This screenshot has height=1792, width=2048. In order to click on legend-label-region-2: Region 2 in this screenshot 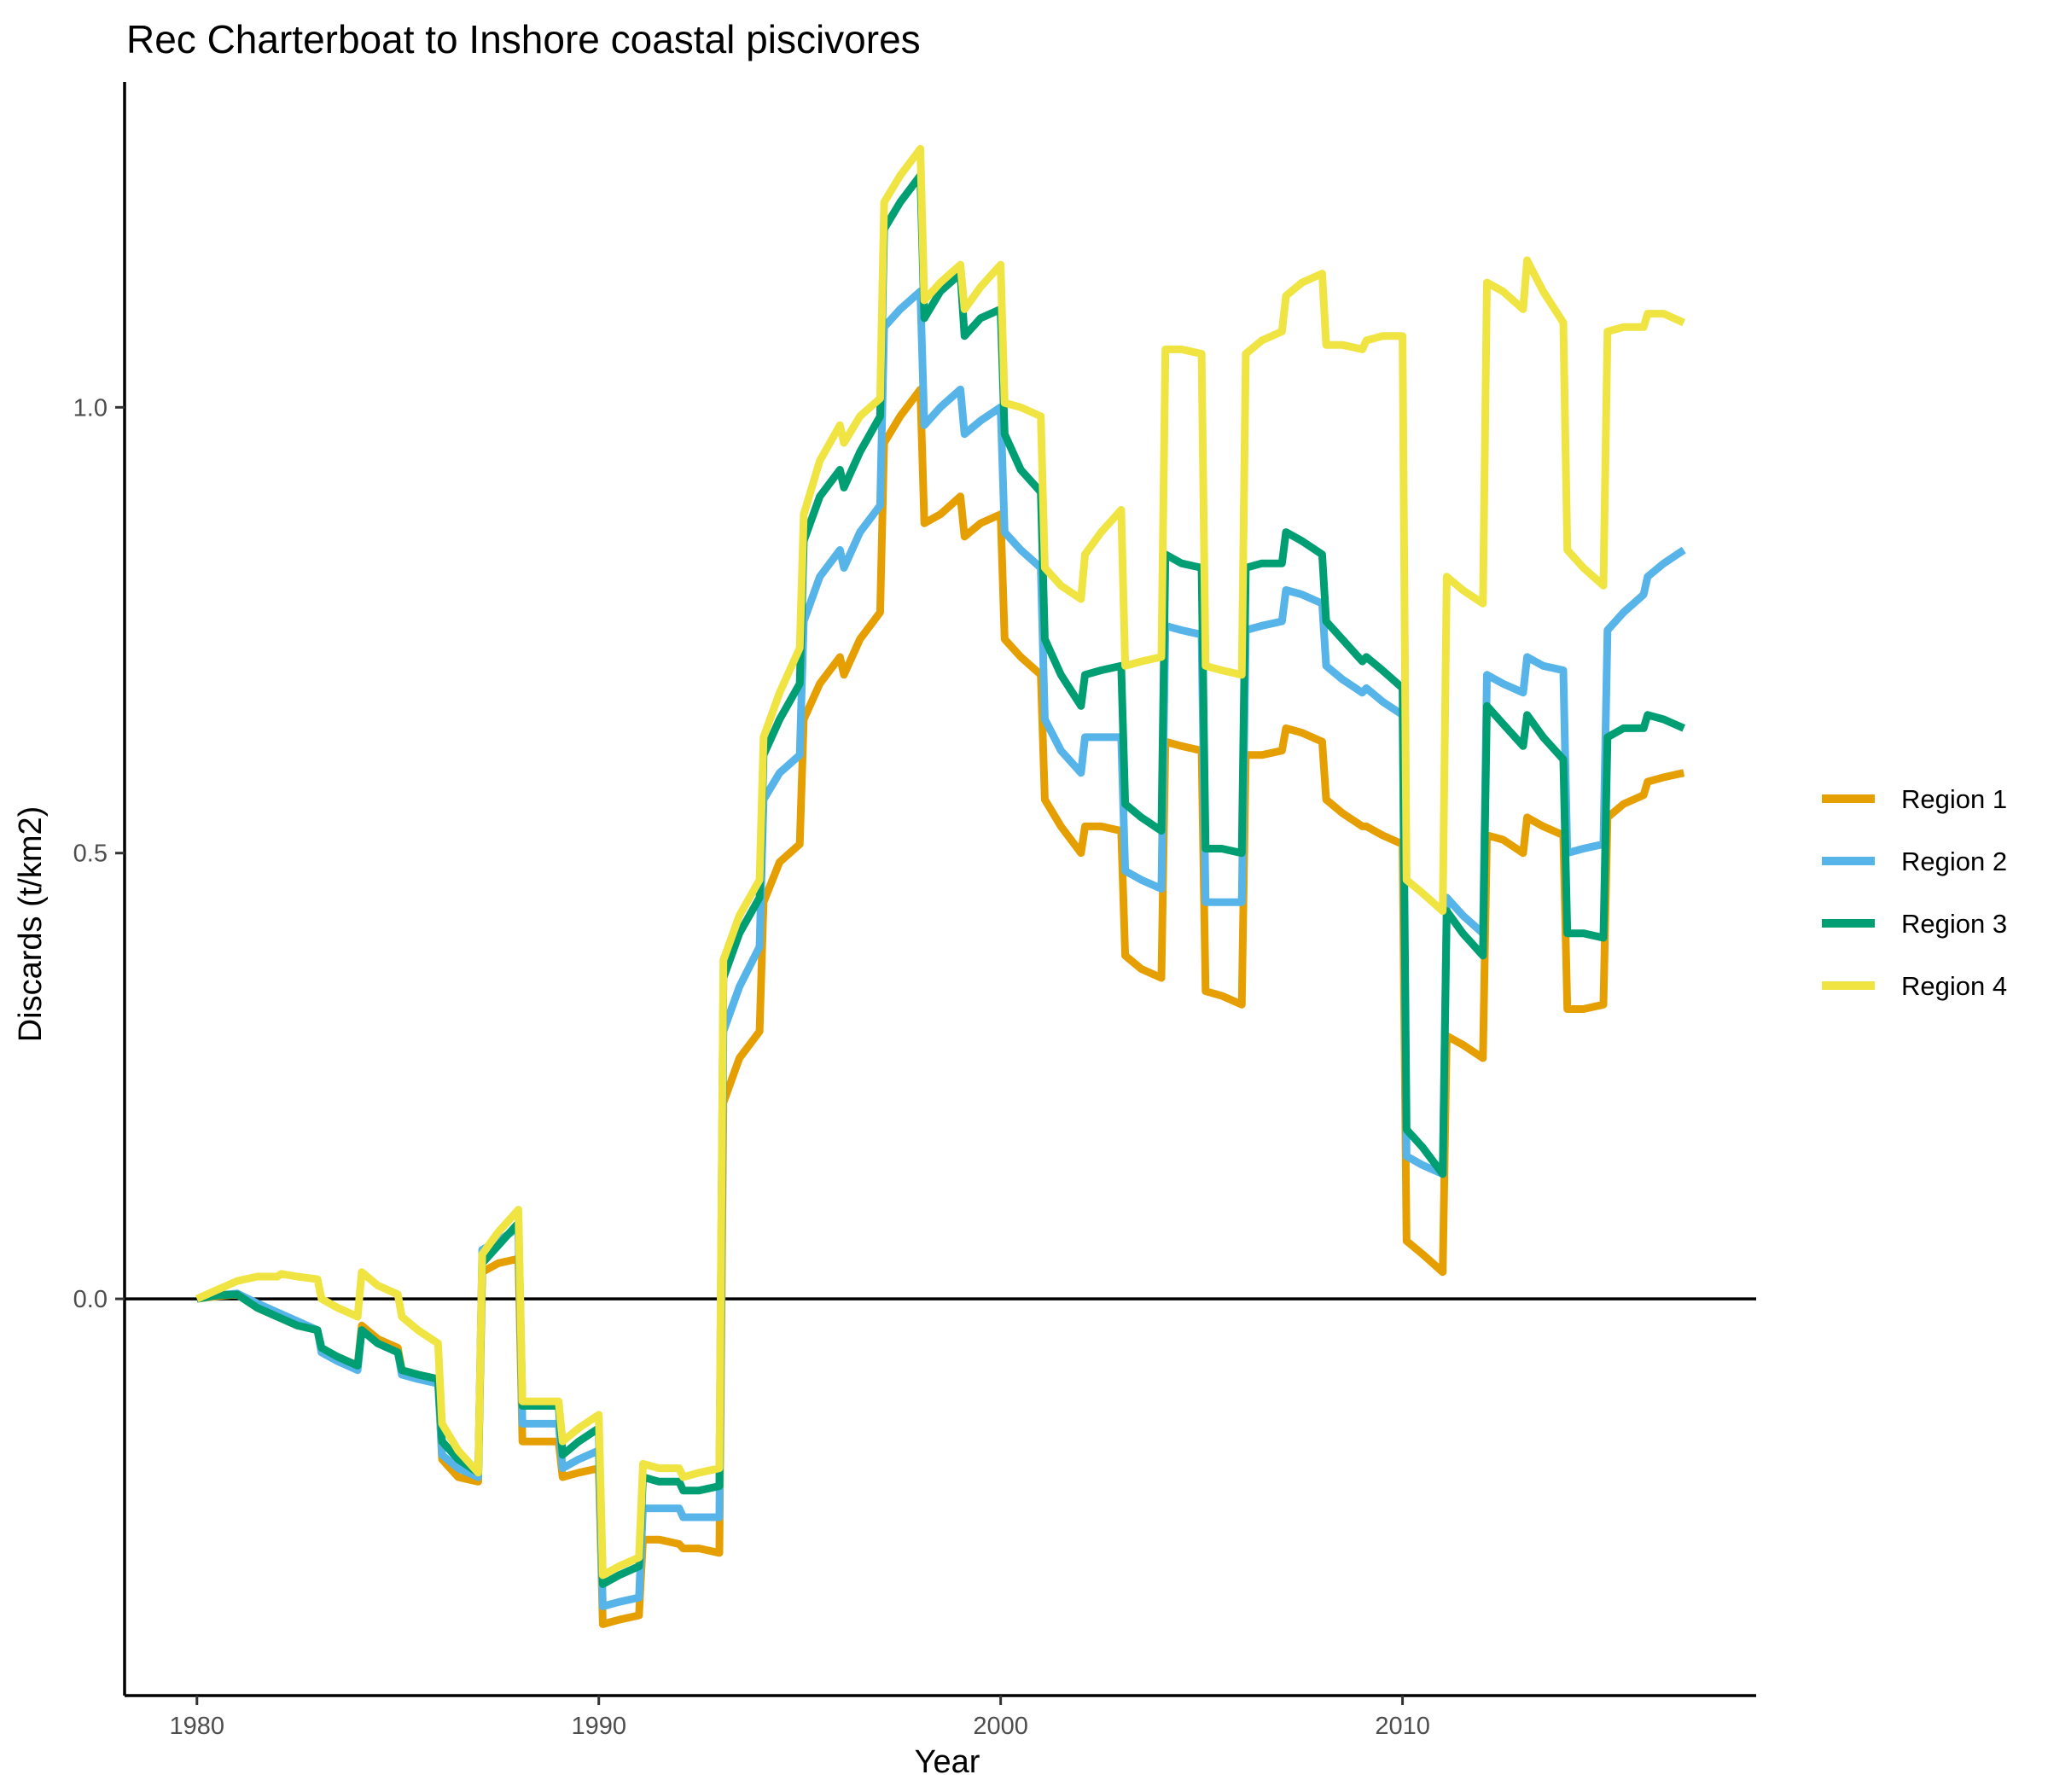, I will do `click(1954, 861)`.